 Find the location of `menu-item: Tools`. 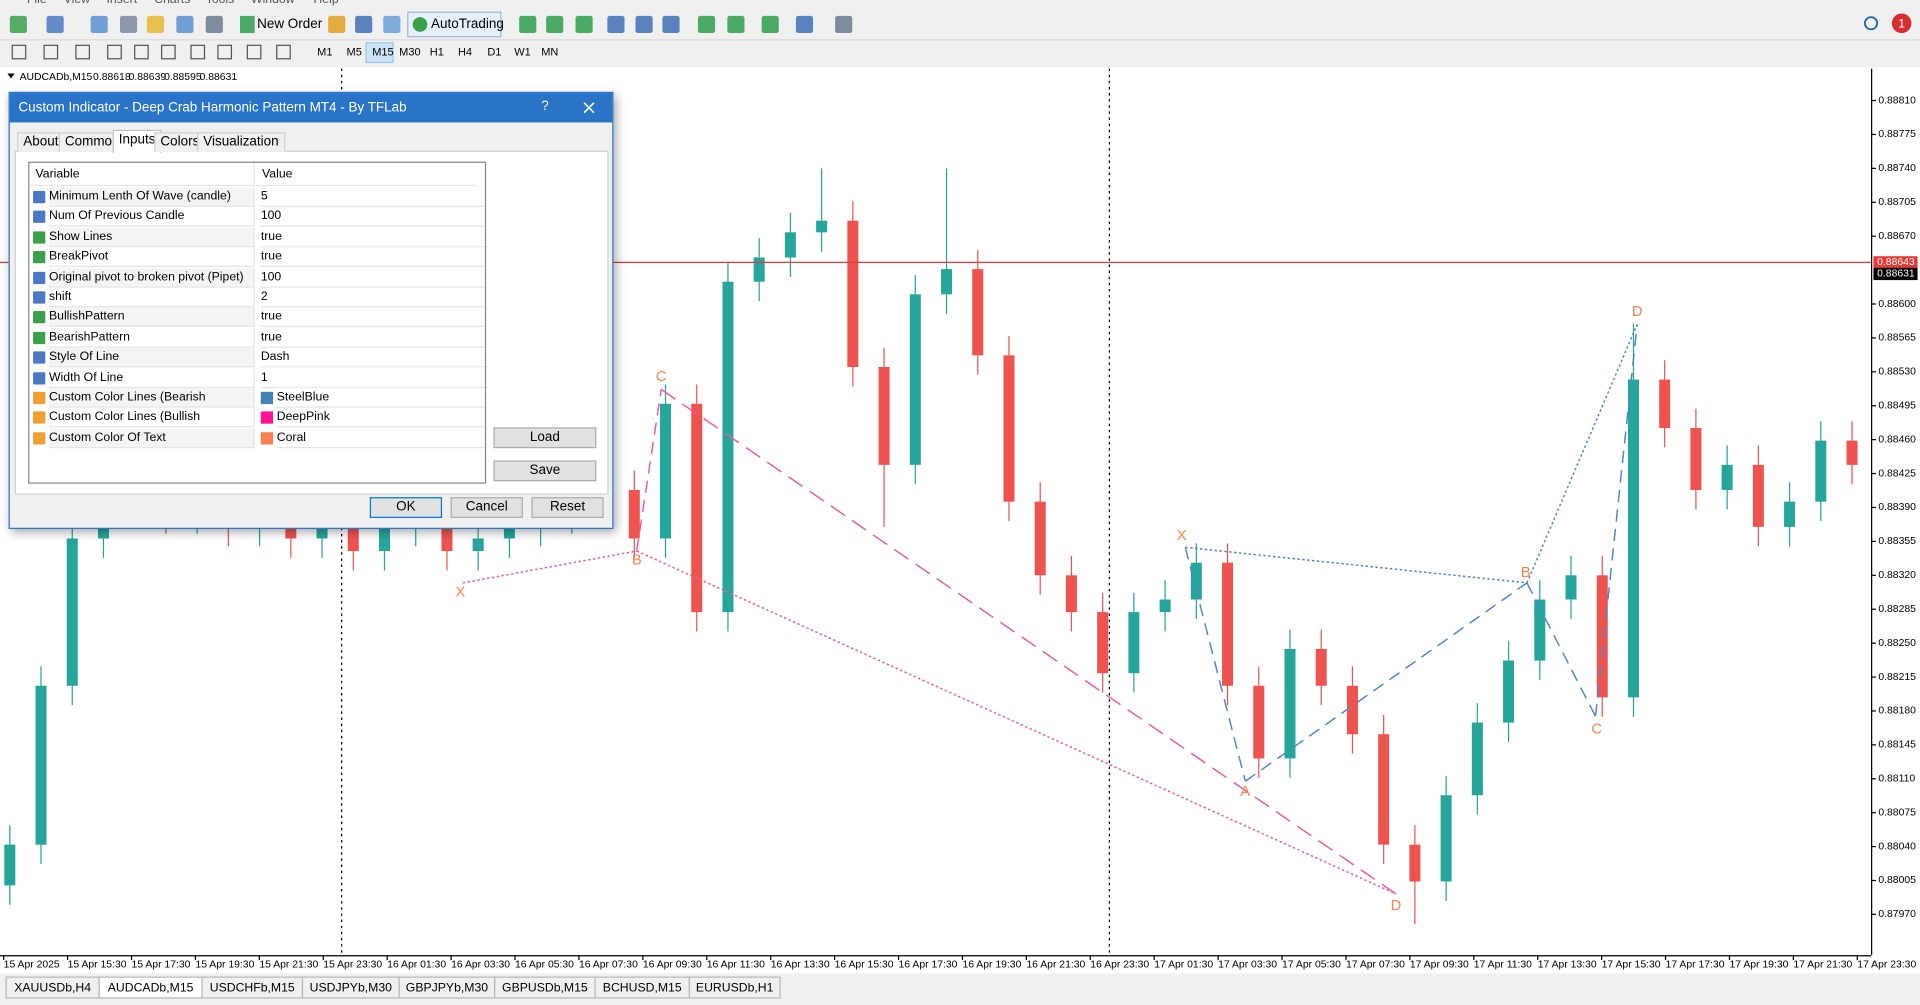

menu-item: Tools is located at coordinates (220, 3).